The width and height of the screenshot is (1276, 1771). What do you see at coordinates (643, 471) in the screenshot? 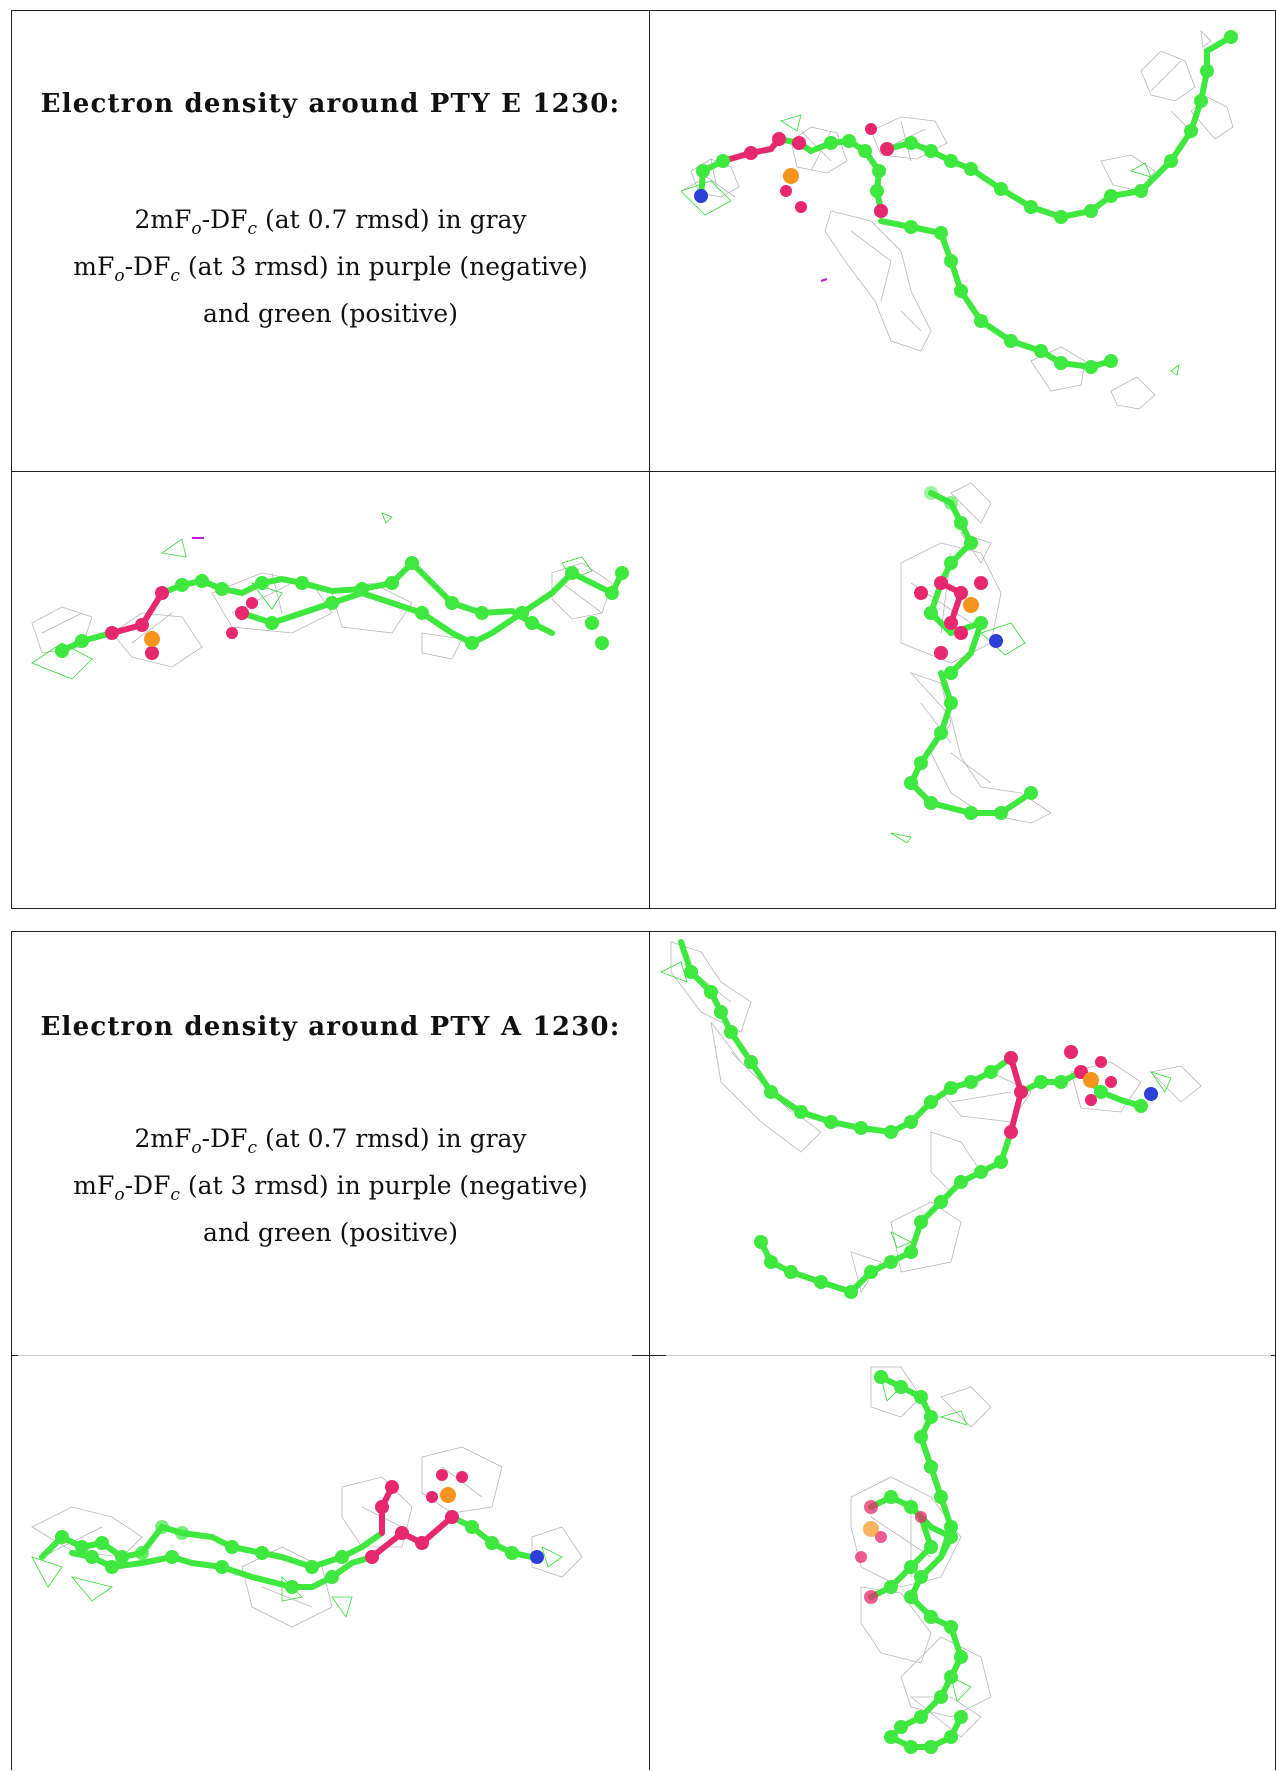
I see `grid-divider-horizontal` at bounding box center [643, 471].